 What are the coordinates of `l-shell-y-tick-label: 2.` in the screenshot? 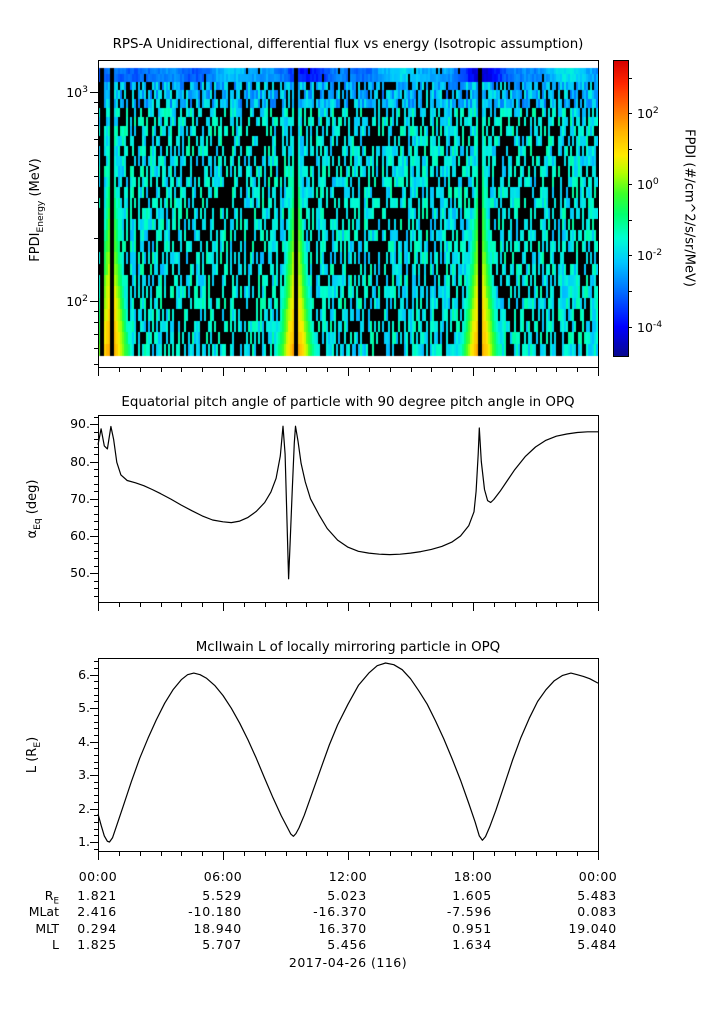 It's located at (84, 808).